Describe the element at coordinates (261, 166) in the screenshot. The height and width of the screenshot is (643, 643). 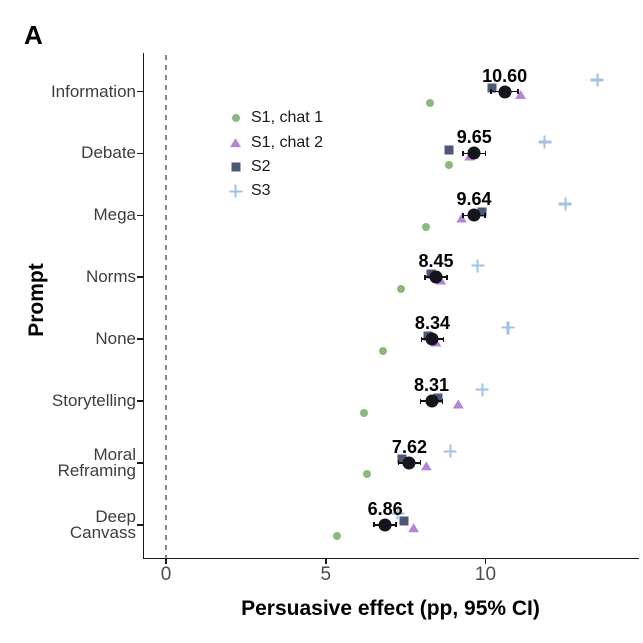
I see `legend-label-s2: S2` at that location.